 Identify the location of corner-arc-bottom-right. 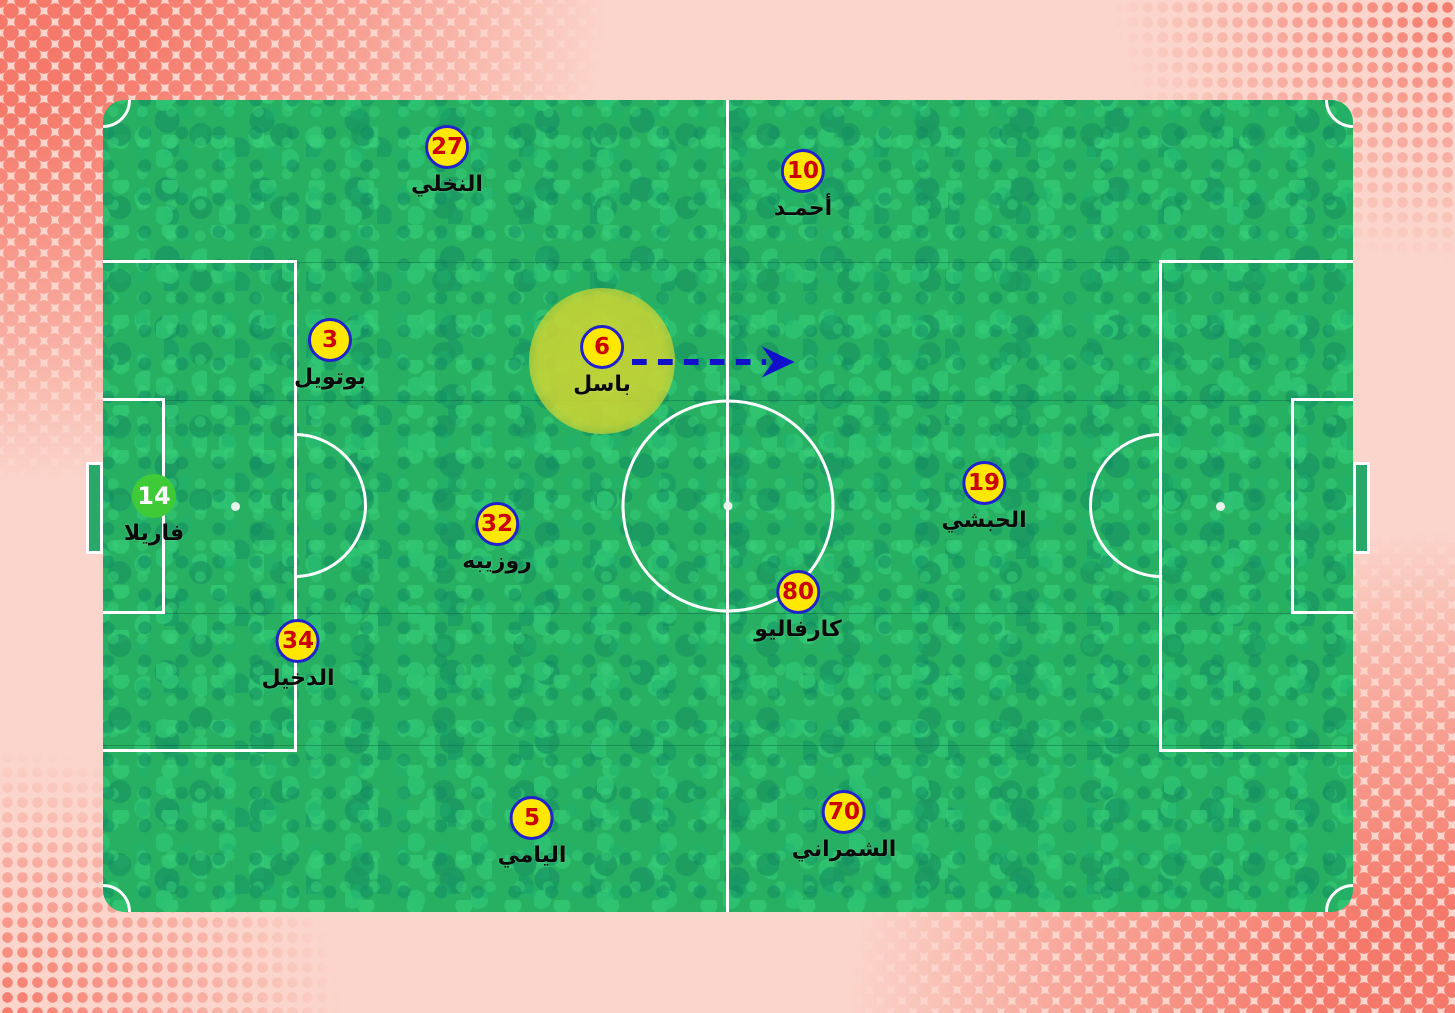
(1338, 897).